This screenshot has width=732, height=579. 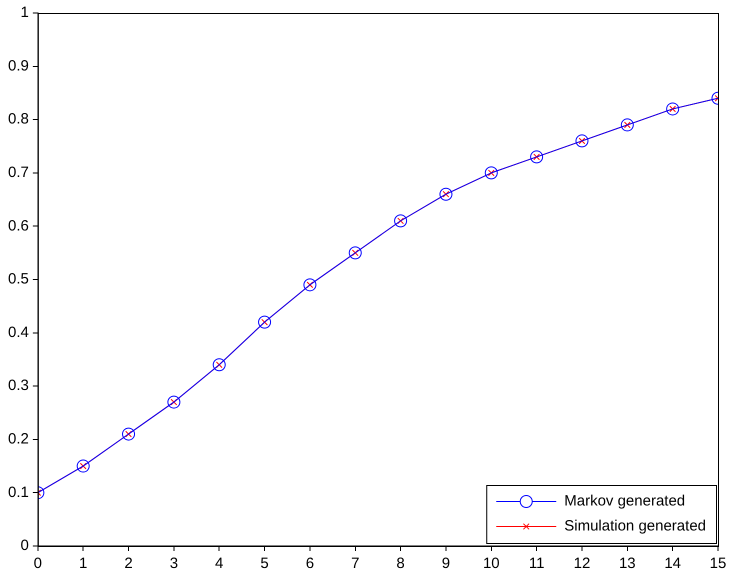 I want to click on x-tick-label: 14, so click(x=672, y=563).